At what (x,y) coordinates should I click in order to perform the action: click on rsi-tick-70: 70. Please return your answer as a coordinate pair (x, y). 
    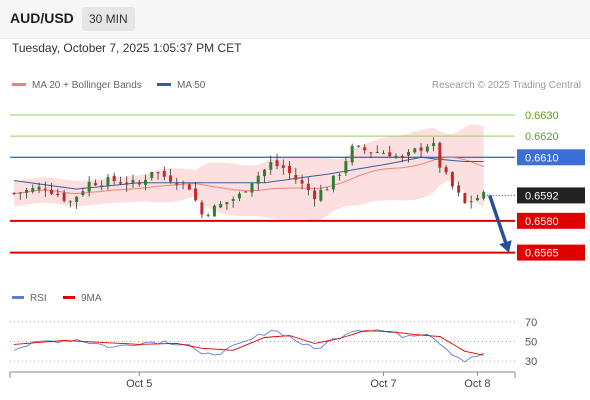
    Looking at the image, I should click on (531, 323).